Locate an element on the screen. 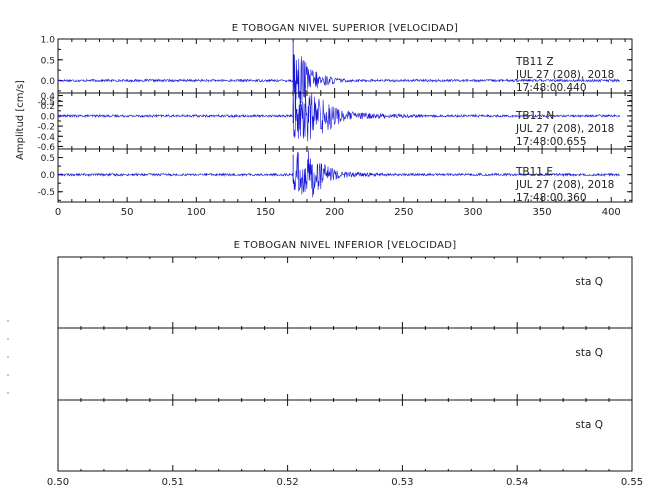 The width and height of the screenshot is (650, 500). station-label: TB11 E is located at coordinates (534, 172).